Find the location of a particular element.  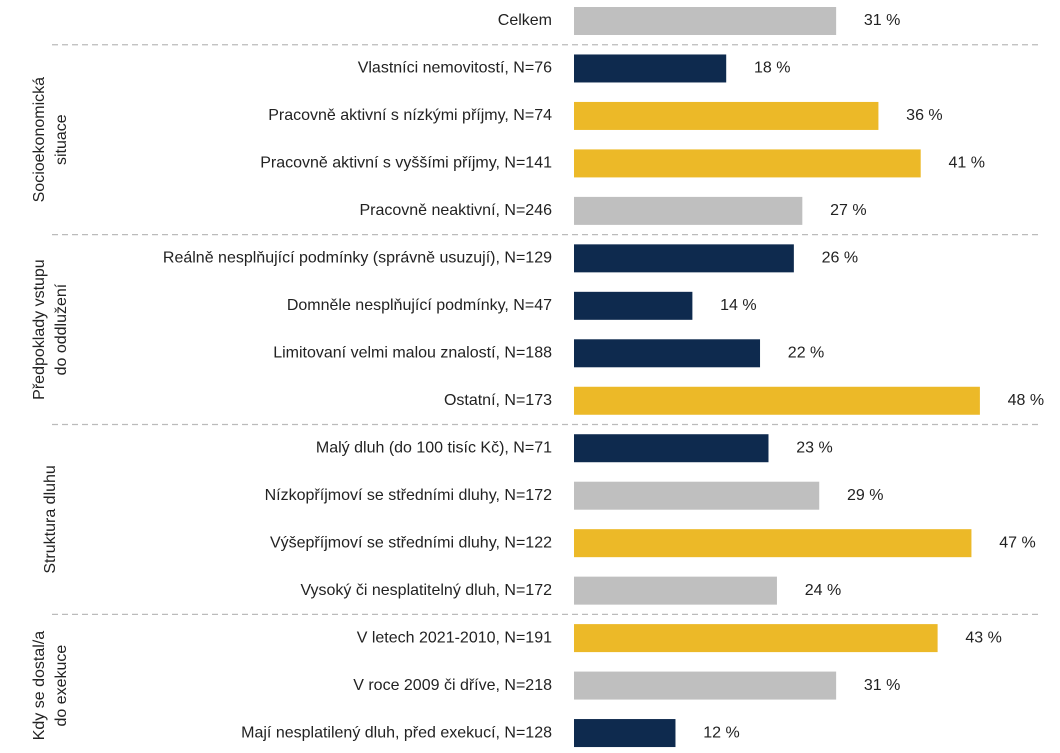

value-label: 43 % is located at coordinates (983, 637).